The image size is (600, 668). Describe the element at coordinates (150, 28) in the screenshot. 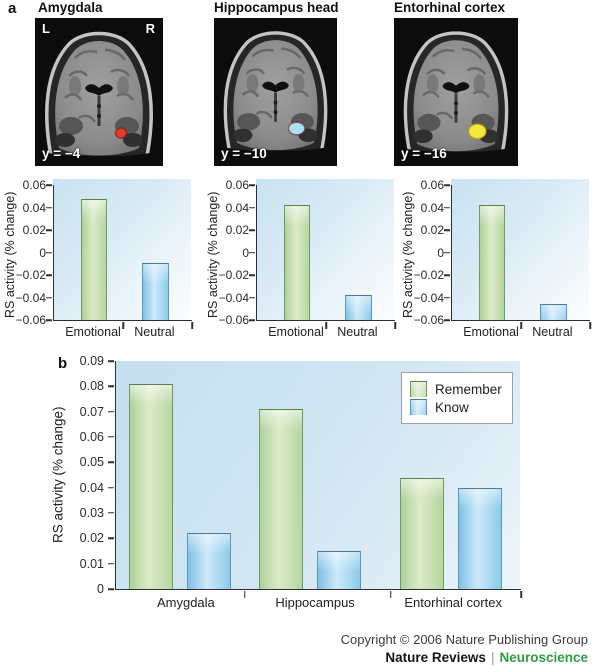

I see `orientation-label-right: R` at that location.